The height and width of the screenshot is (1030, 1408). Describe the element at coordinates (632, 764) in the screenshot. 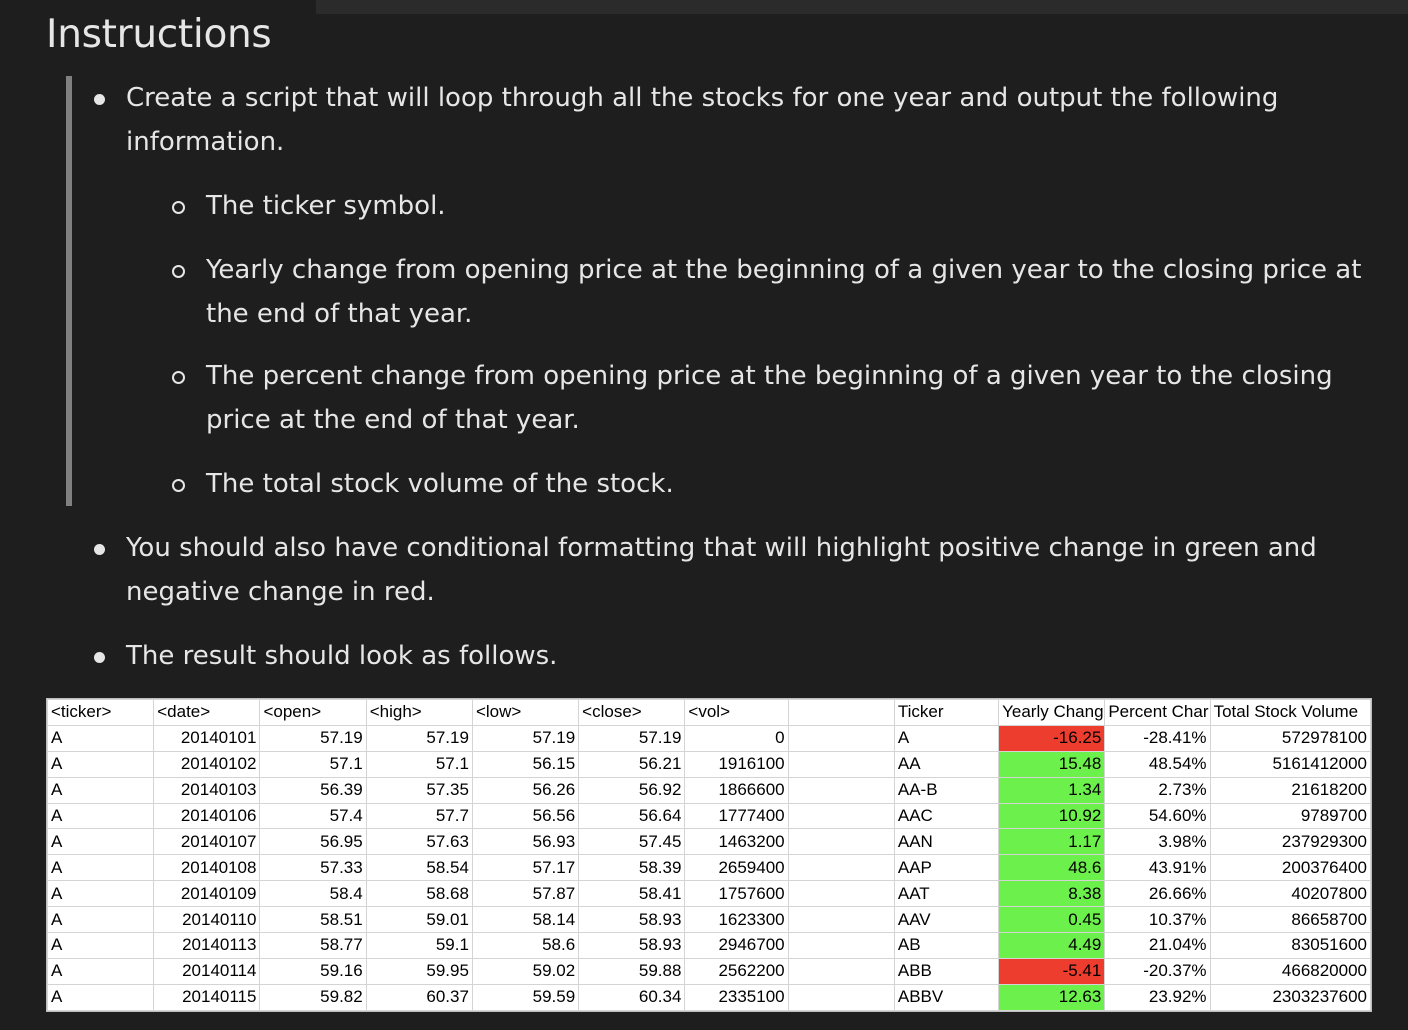

I see `raw-cell: 56.21` at that location.